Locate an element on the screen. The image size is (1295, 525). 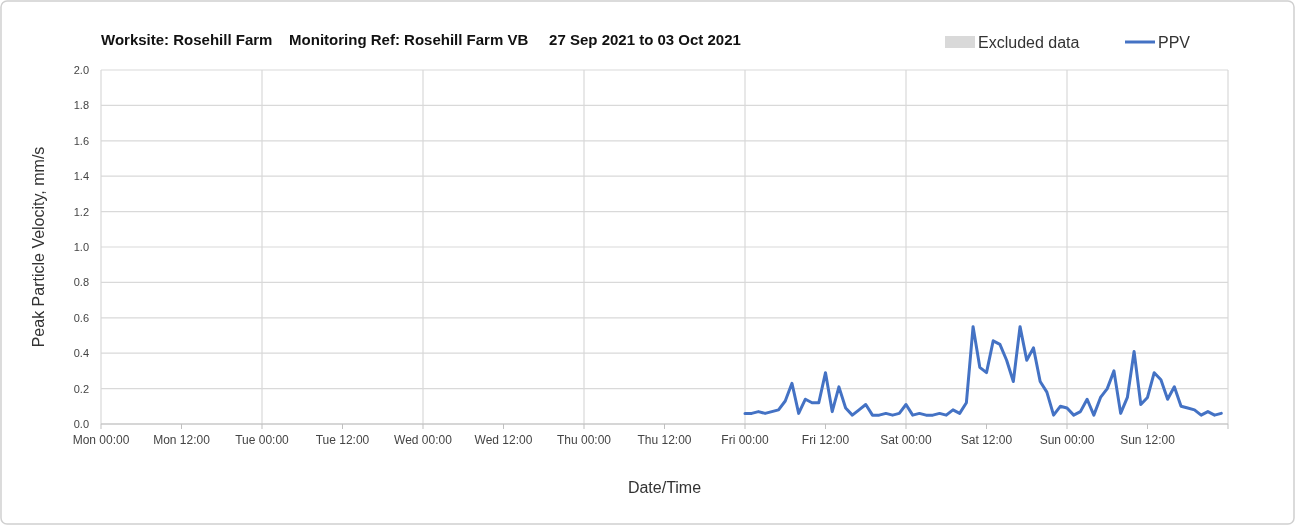
x-tick-label: Tue 12:00 is located at coordinates (342, 440).